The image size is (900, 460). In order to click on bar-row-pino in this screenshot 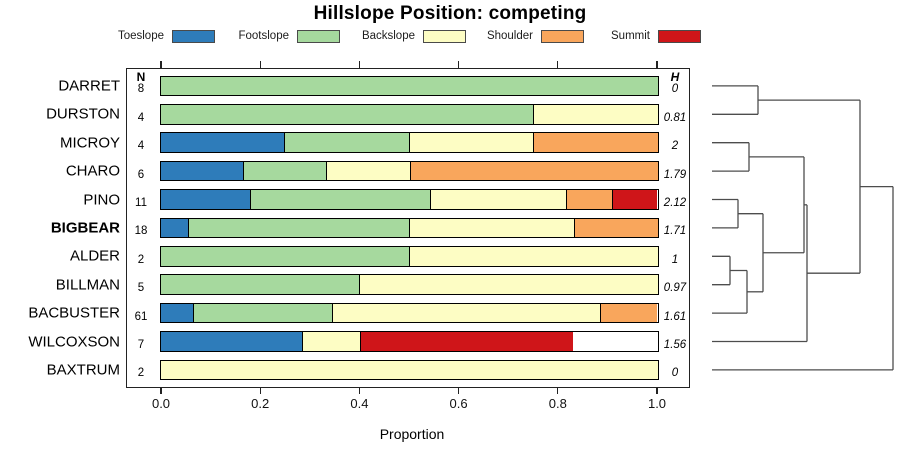, I will do `click(409, 199)`.